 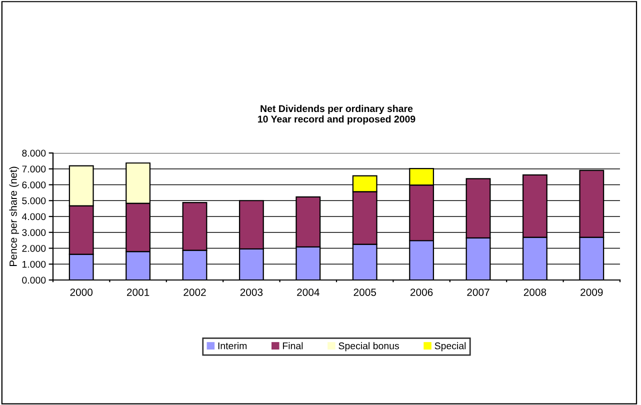 What do you see at coordinates (34, 184) in the screenshot?
I see `y-tick-label: 6.000` at bounding box center [34, 184].